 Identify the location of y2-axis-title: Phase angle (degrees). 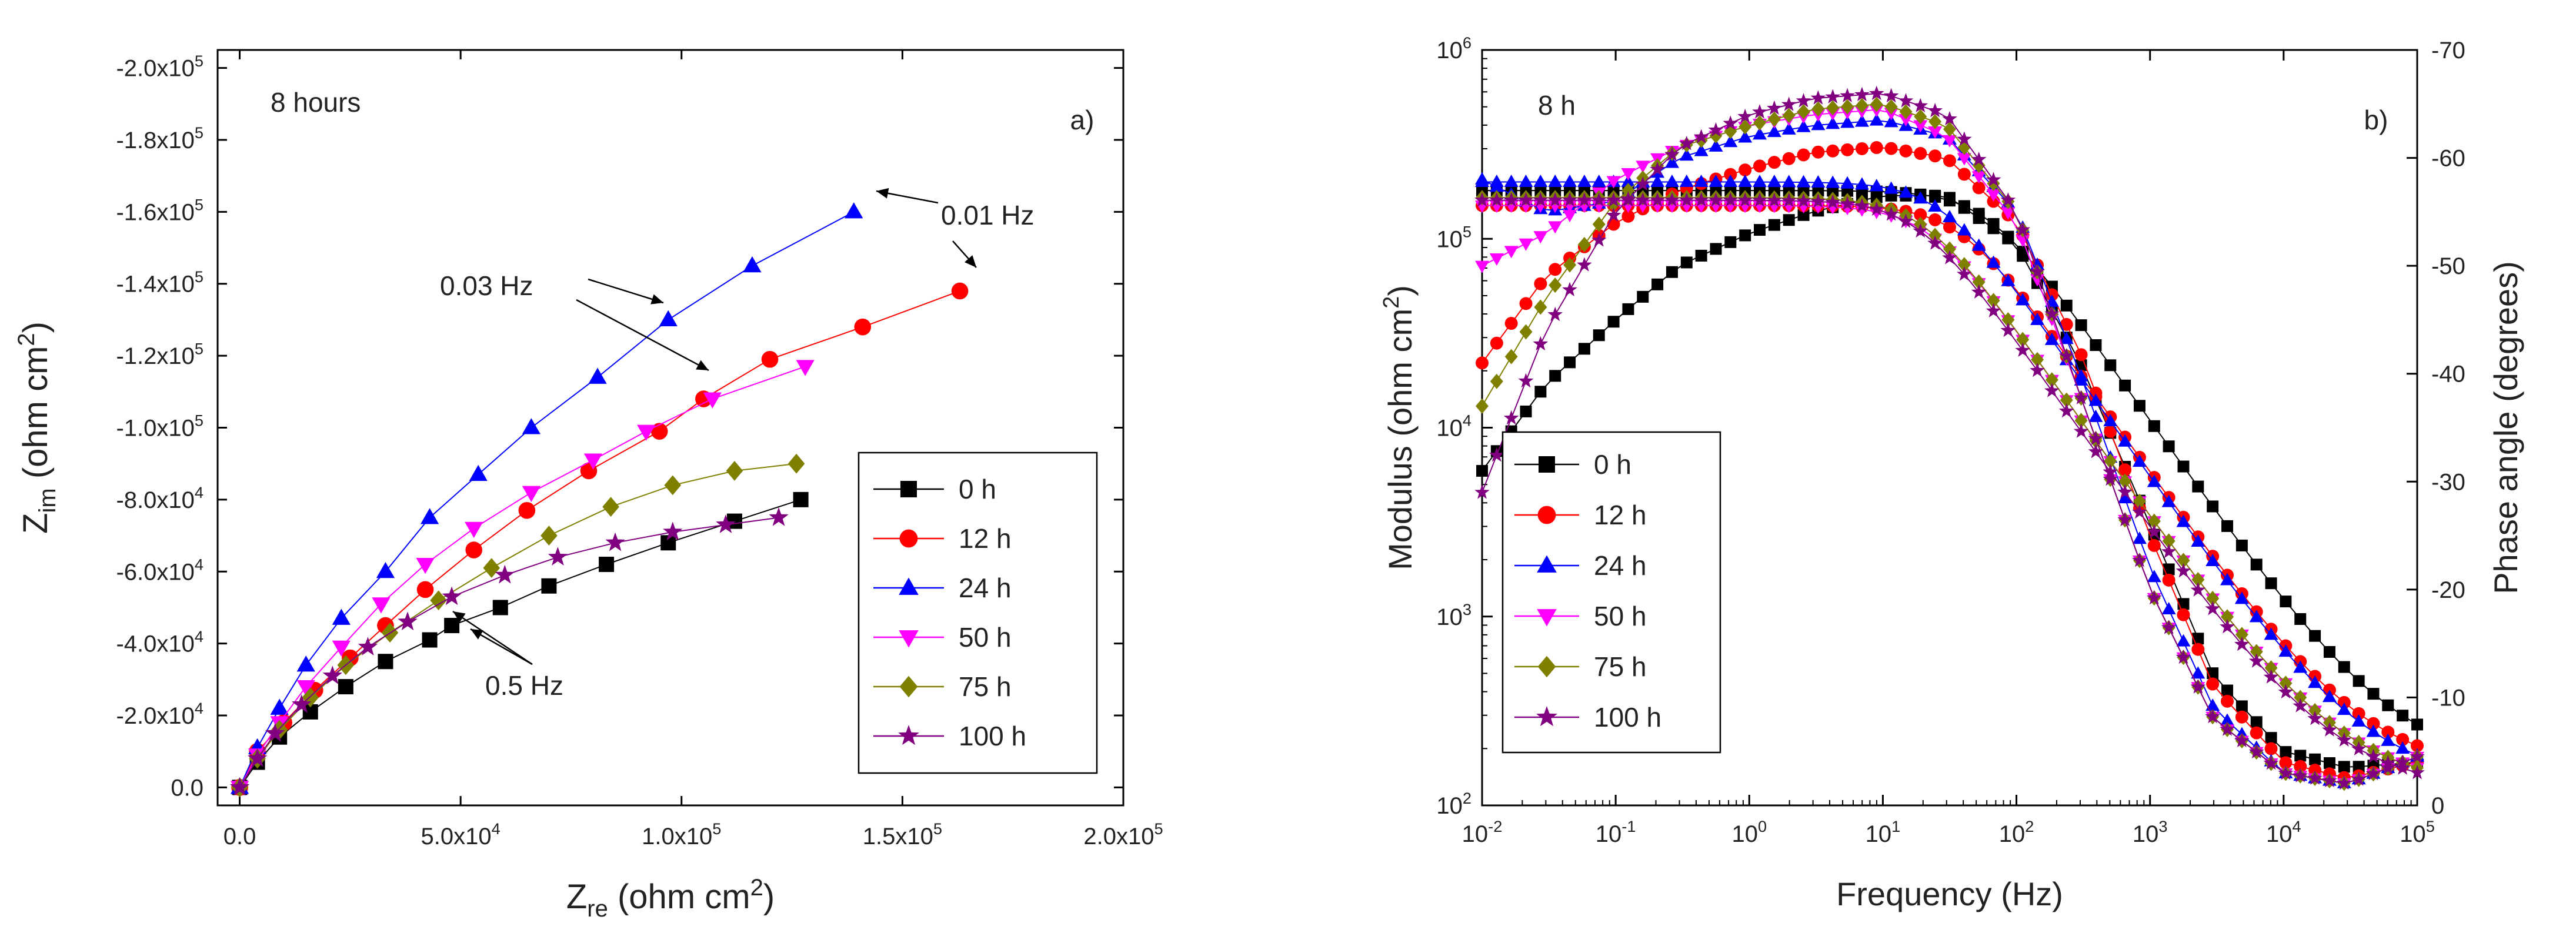
(2505, 427).